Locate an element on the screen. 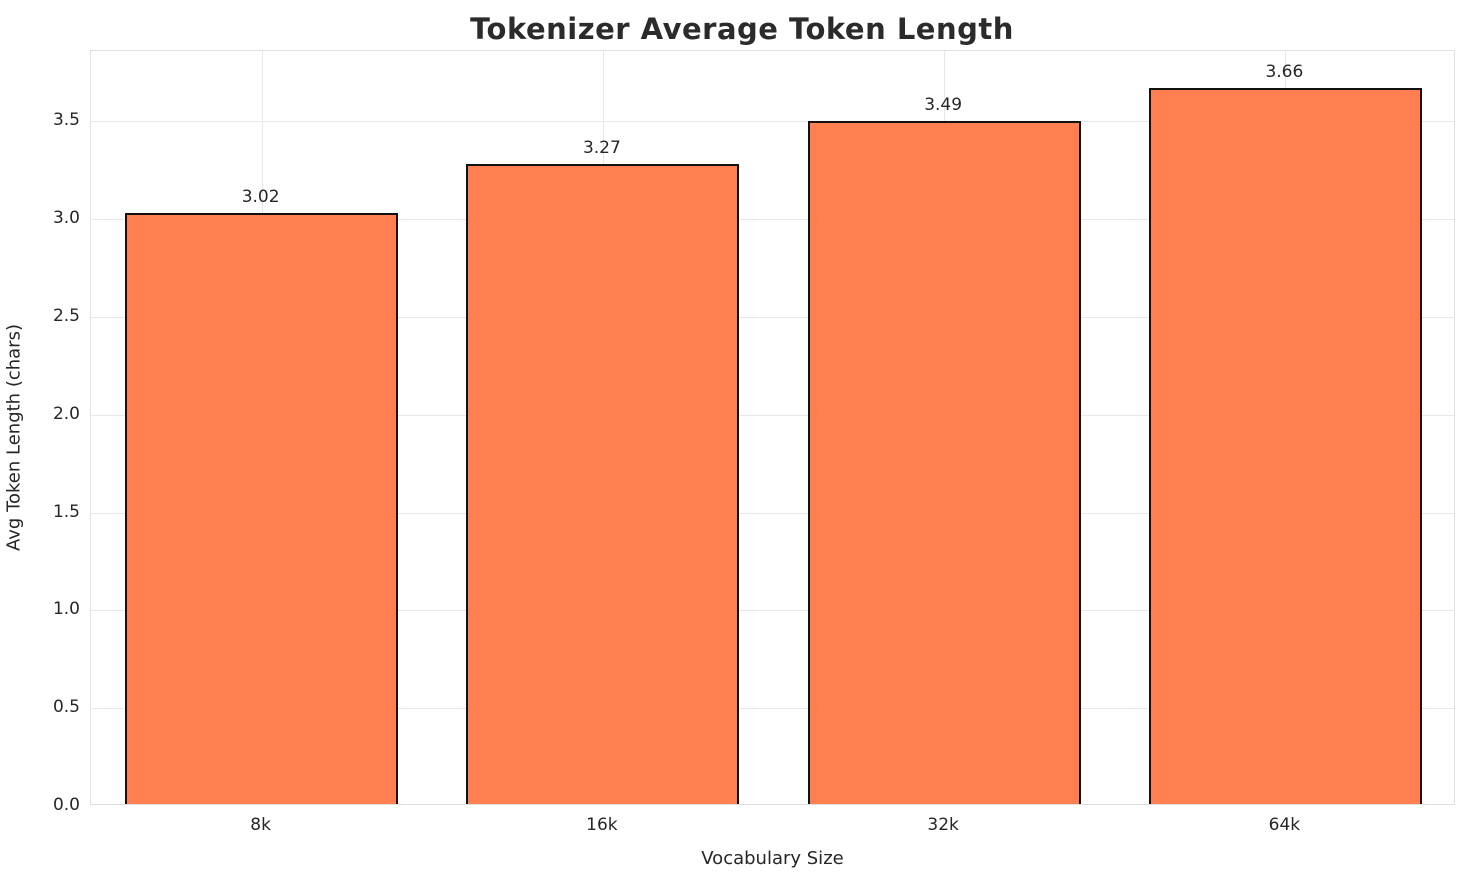 The image size is (1484, 885). x-tick-label-8k: 8k is located at coordinates (260, 825).